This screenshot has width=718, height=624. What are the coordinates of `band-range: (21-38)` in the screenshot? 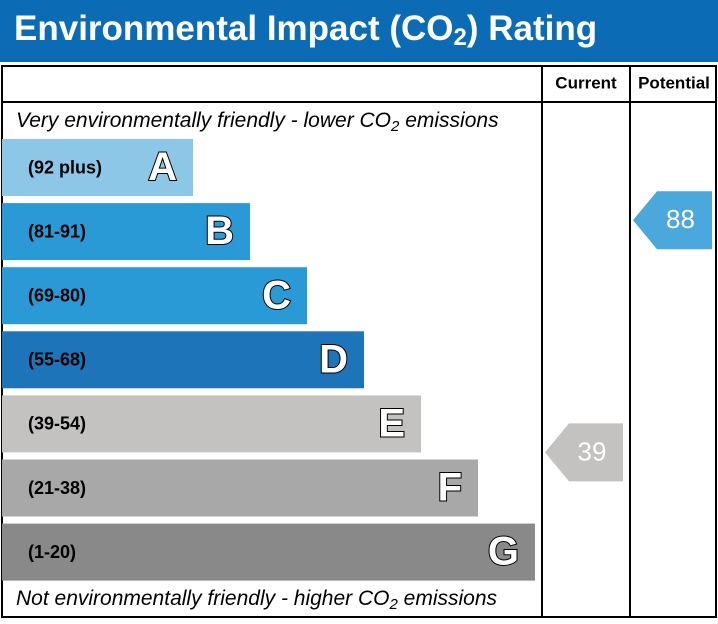 It's located at (57, 488).